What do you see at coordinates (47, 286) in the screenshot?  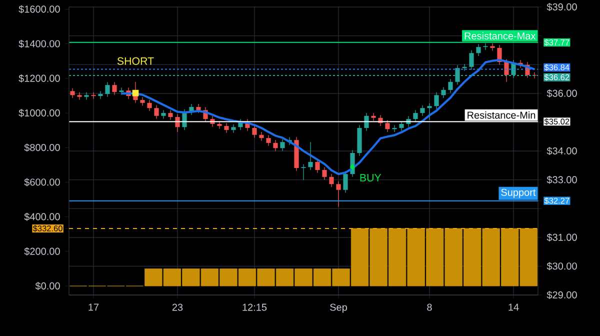 I see `y-tick-label: $0.00` at bounding box center [47, 286].